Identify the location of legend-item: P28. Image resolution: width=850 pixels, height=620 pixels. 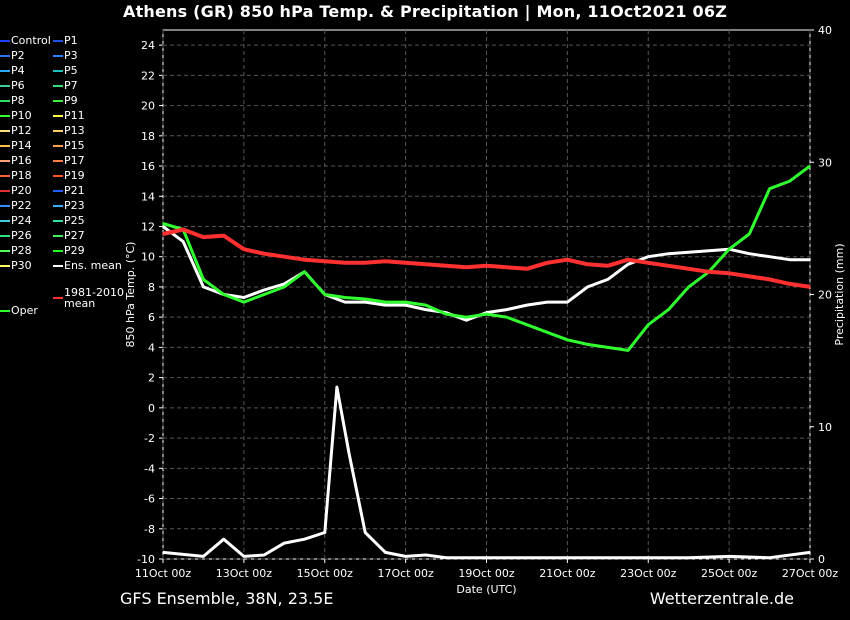
(16, 251).